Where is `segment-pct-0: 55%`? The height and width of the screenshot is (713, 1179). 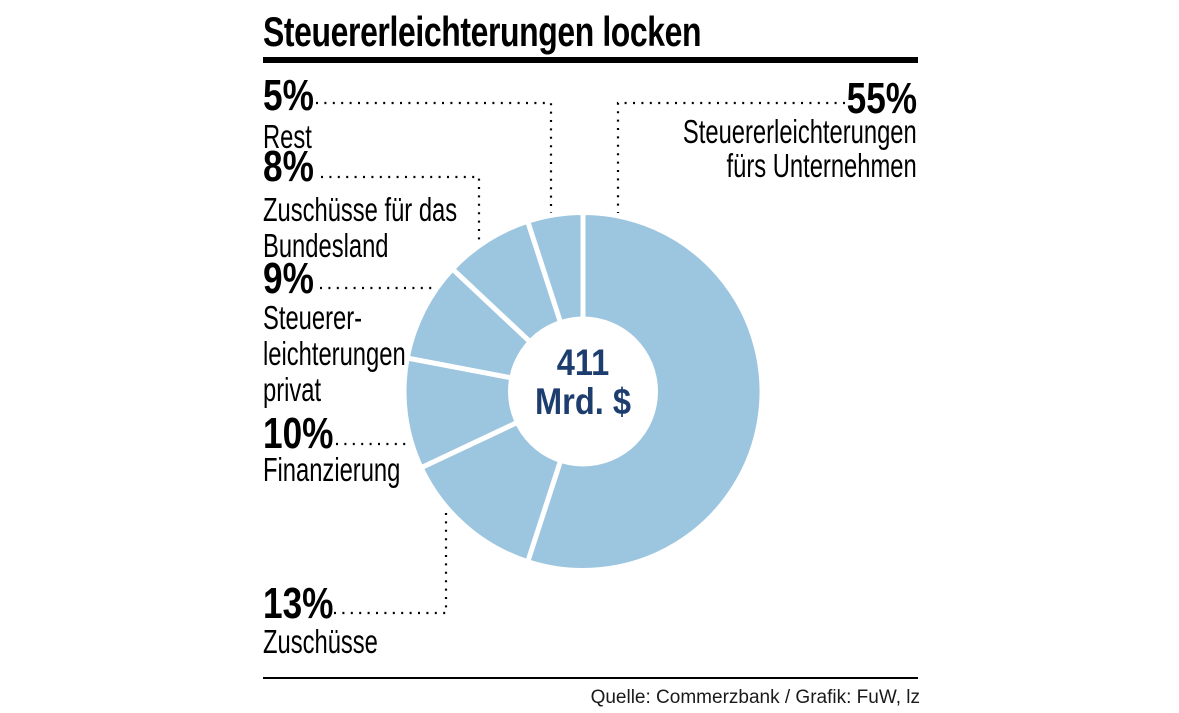
segment-pct-0: 55% is located at coordinates (881, 98).